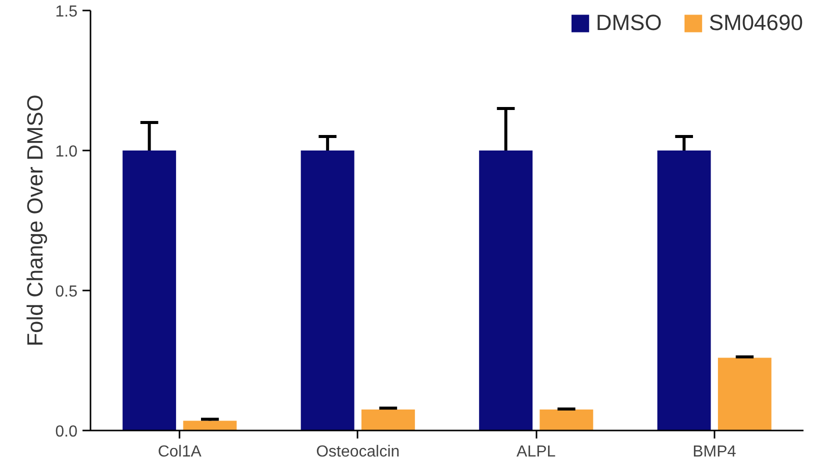  What do you see at coordinates (66, 432) in the screenshot?
I see `y-tick-label: 0.0` at bounding box center [66, 432].